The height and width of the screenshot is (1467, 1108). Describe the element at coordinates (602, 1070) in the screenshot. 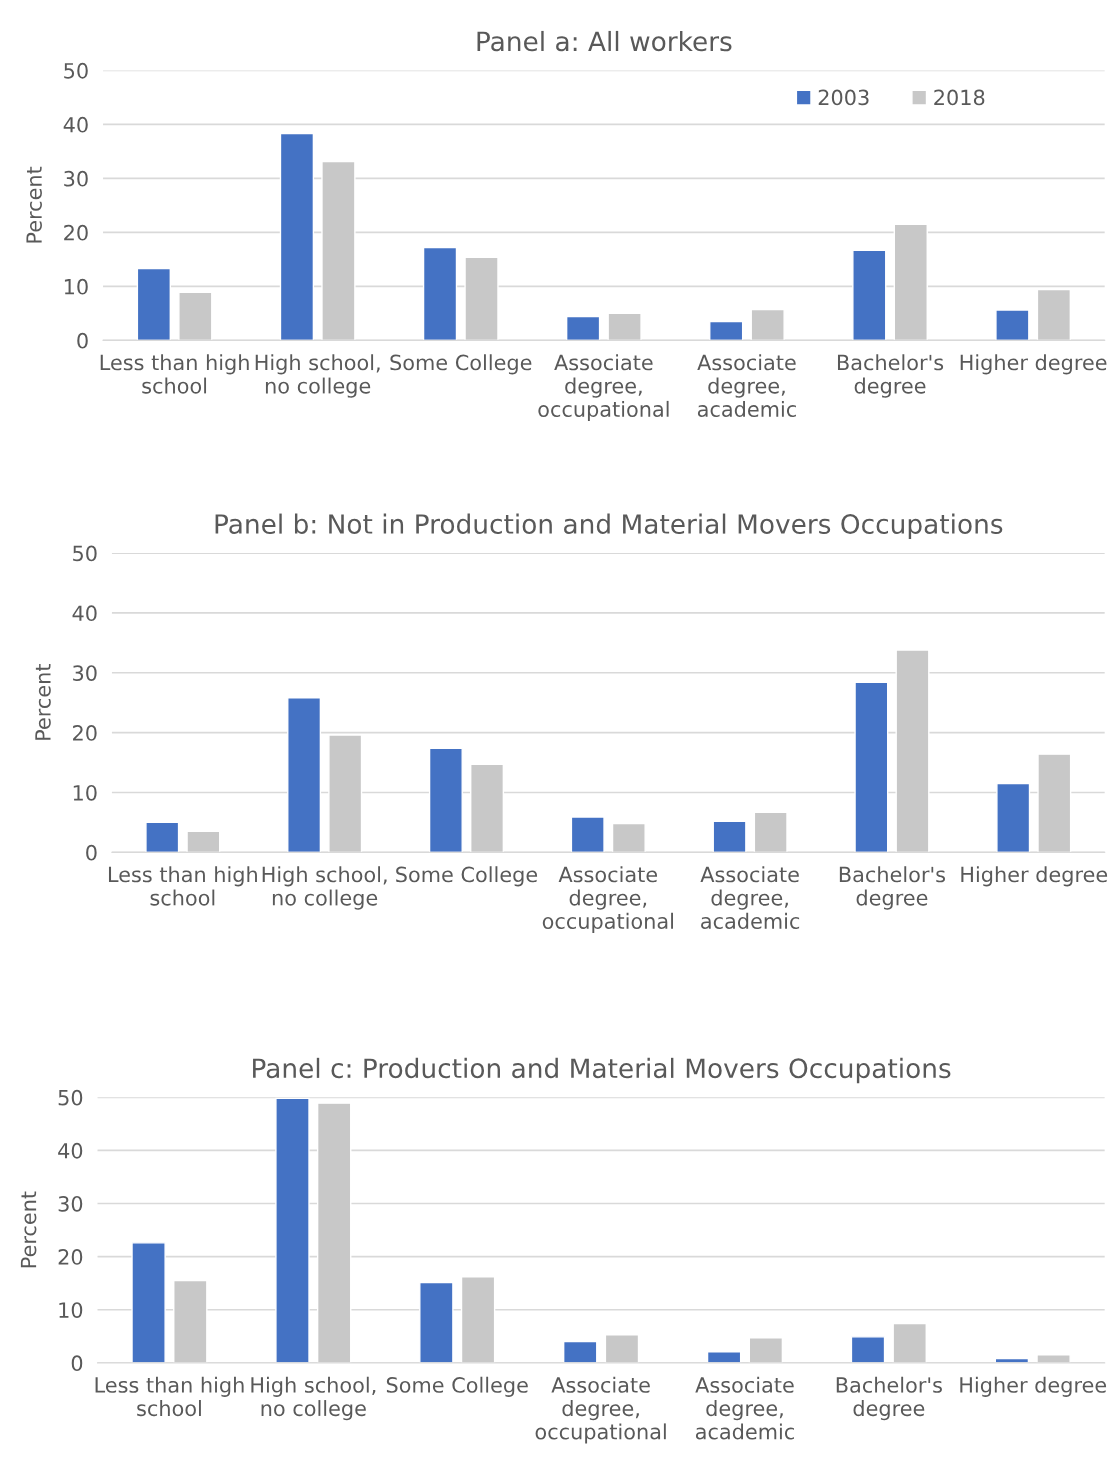

I see `chart-title: Panel c: Production and Material Movers Occupations` at that location.